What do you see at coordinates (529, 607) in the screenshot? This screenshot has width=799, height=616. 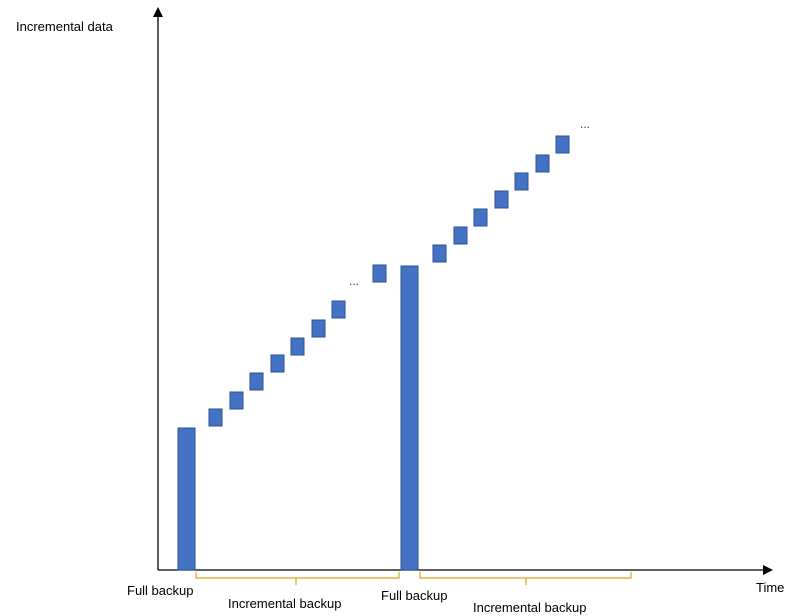 I see `incremental-backup-label-2: Incremental backup` at bounding box center [529, 607].